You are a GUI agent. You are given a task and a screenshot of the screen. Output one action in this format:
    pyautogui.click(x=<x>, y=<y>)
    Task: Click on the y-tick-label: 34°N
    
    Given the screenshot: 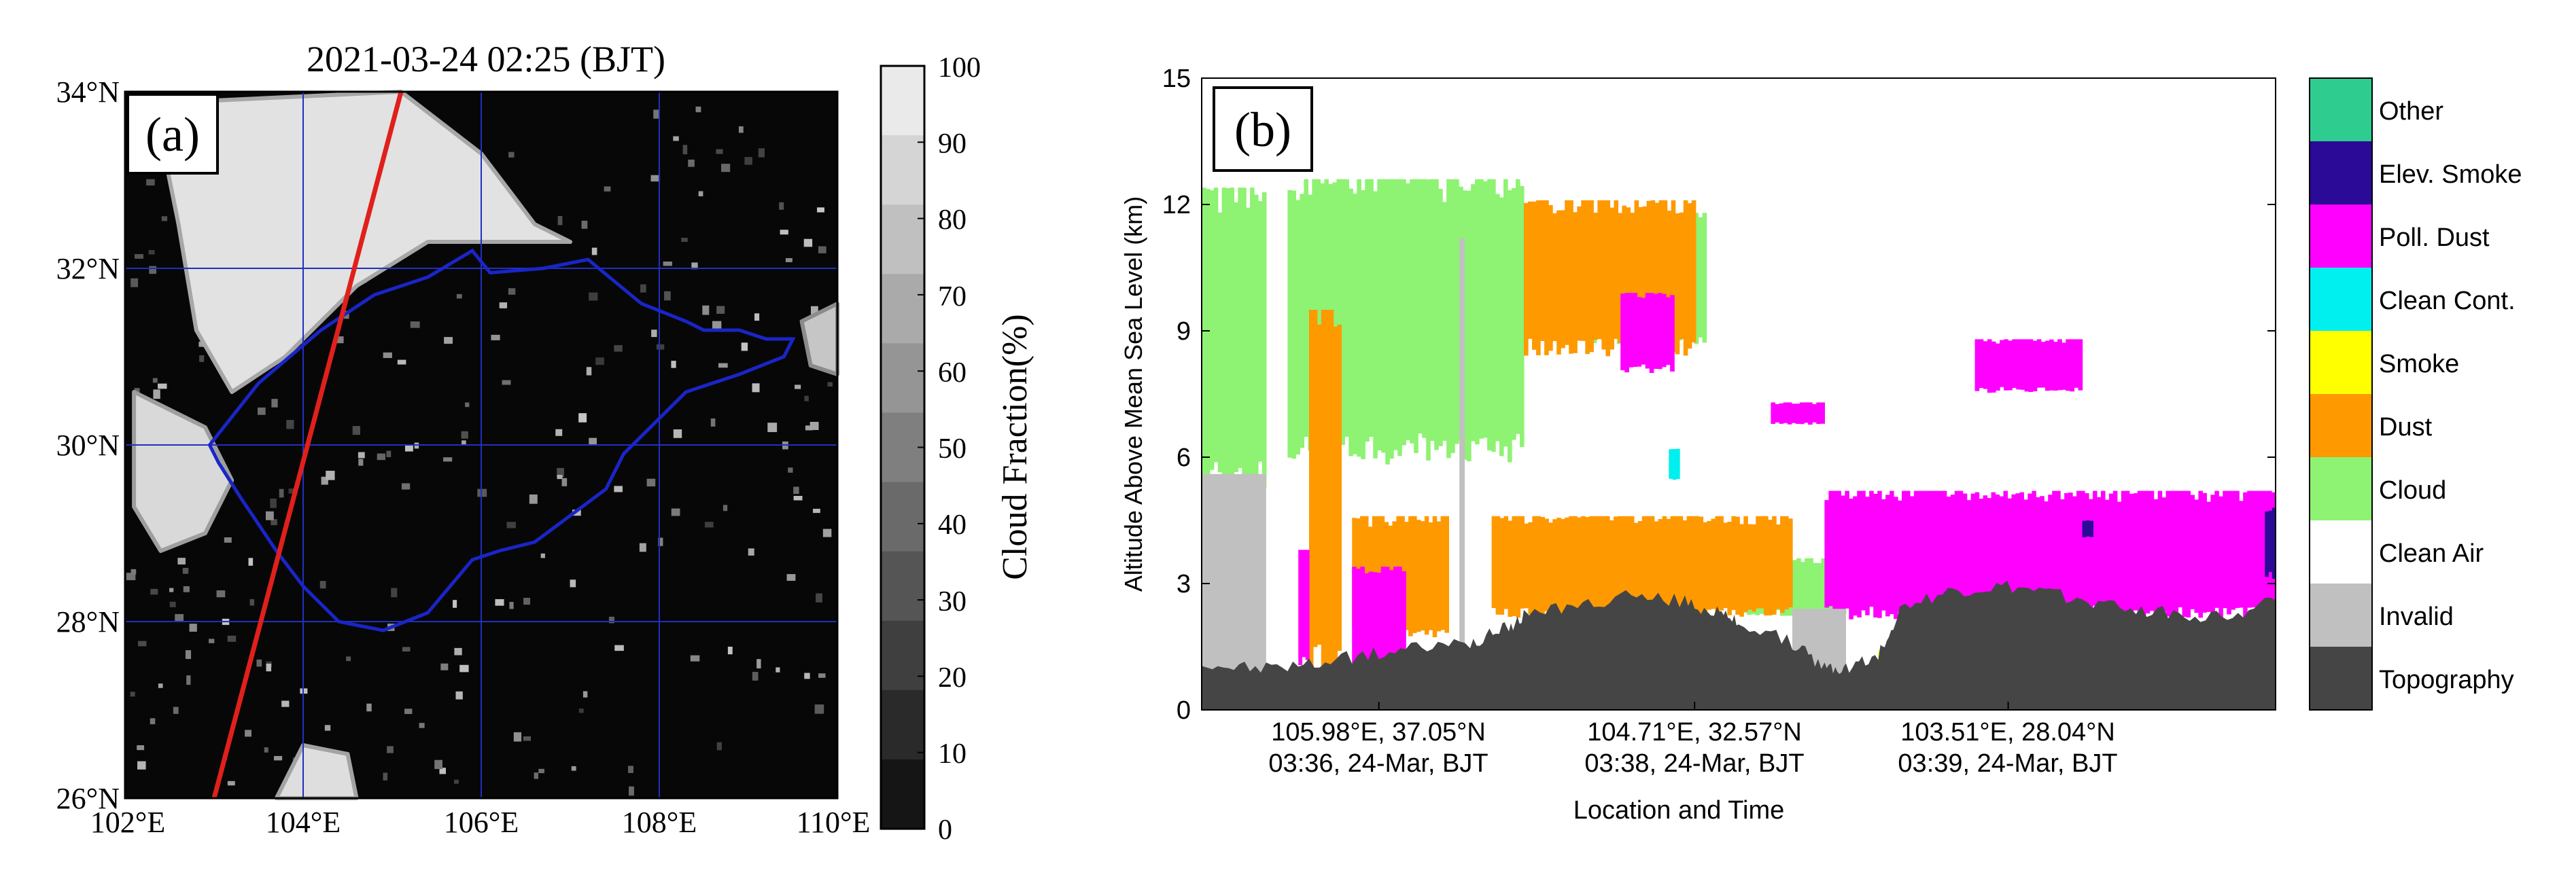 What is the action you would take?
    pyautogui.click(x=88, y=92)
    